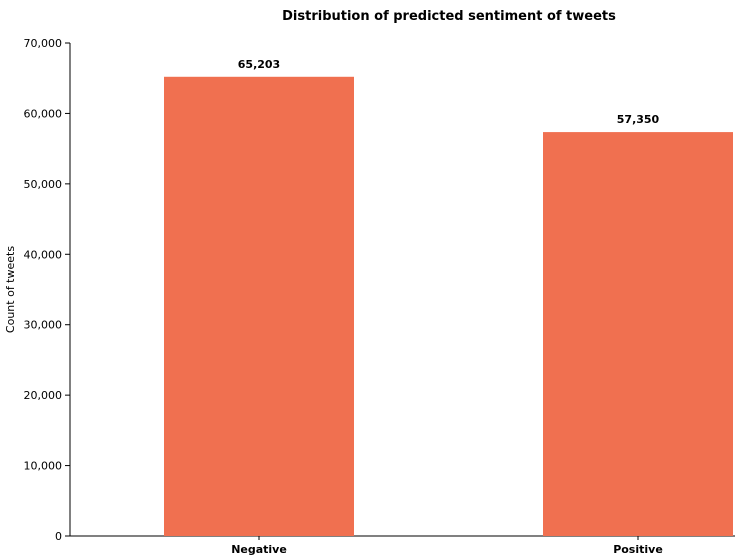  What do you see at coordinates (449, 92) in the screenshot?
I see `value-labels: 65,203 57,350` at bounding box center [449, 92].